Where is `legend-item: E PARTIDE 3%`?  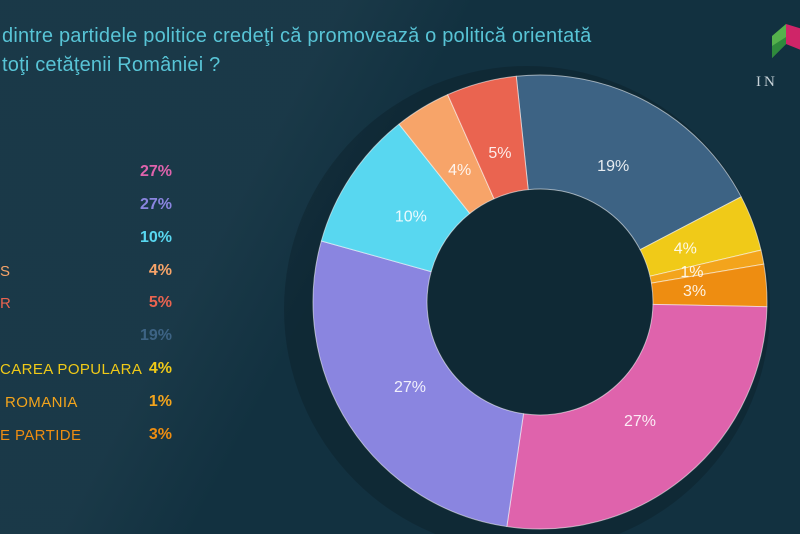
legend-item: E PARTIDE 3% is located at coordinates (86, 435).